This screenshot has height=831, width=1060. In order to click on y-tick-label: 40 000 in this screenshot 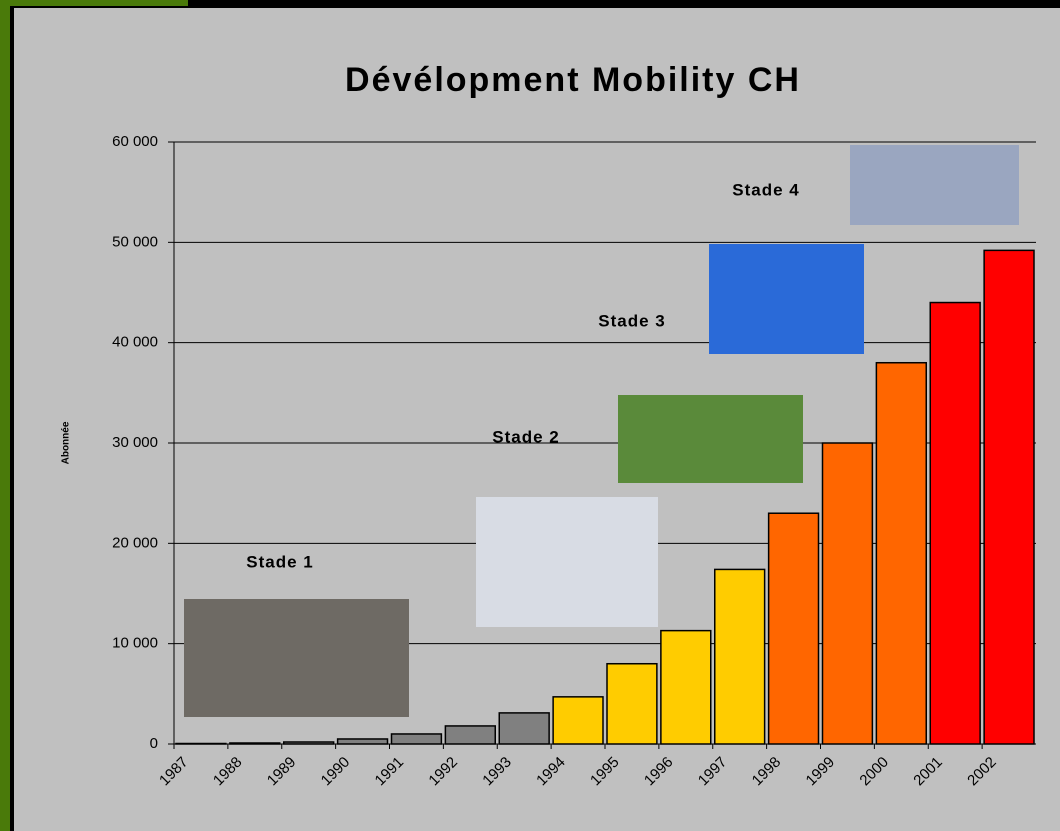, I will do `click(135, 342)`.